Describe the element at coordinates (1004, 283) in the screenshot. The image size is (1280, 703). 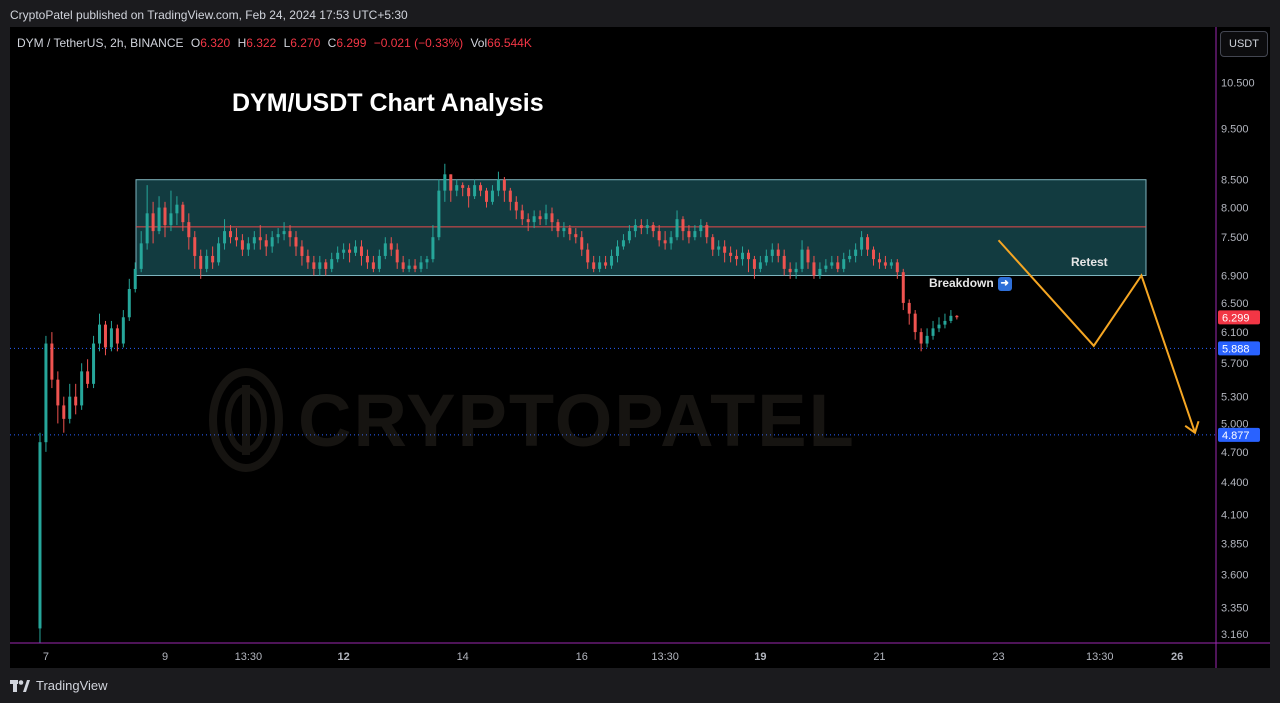
I see `arrow-right-icon: ➜` at that location.